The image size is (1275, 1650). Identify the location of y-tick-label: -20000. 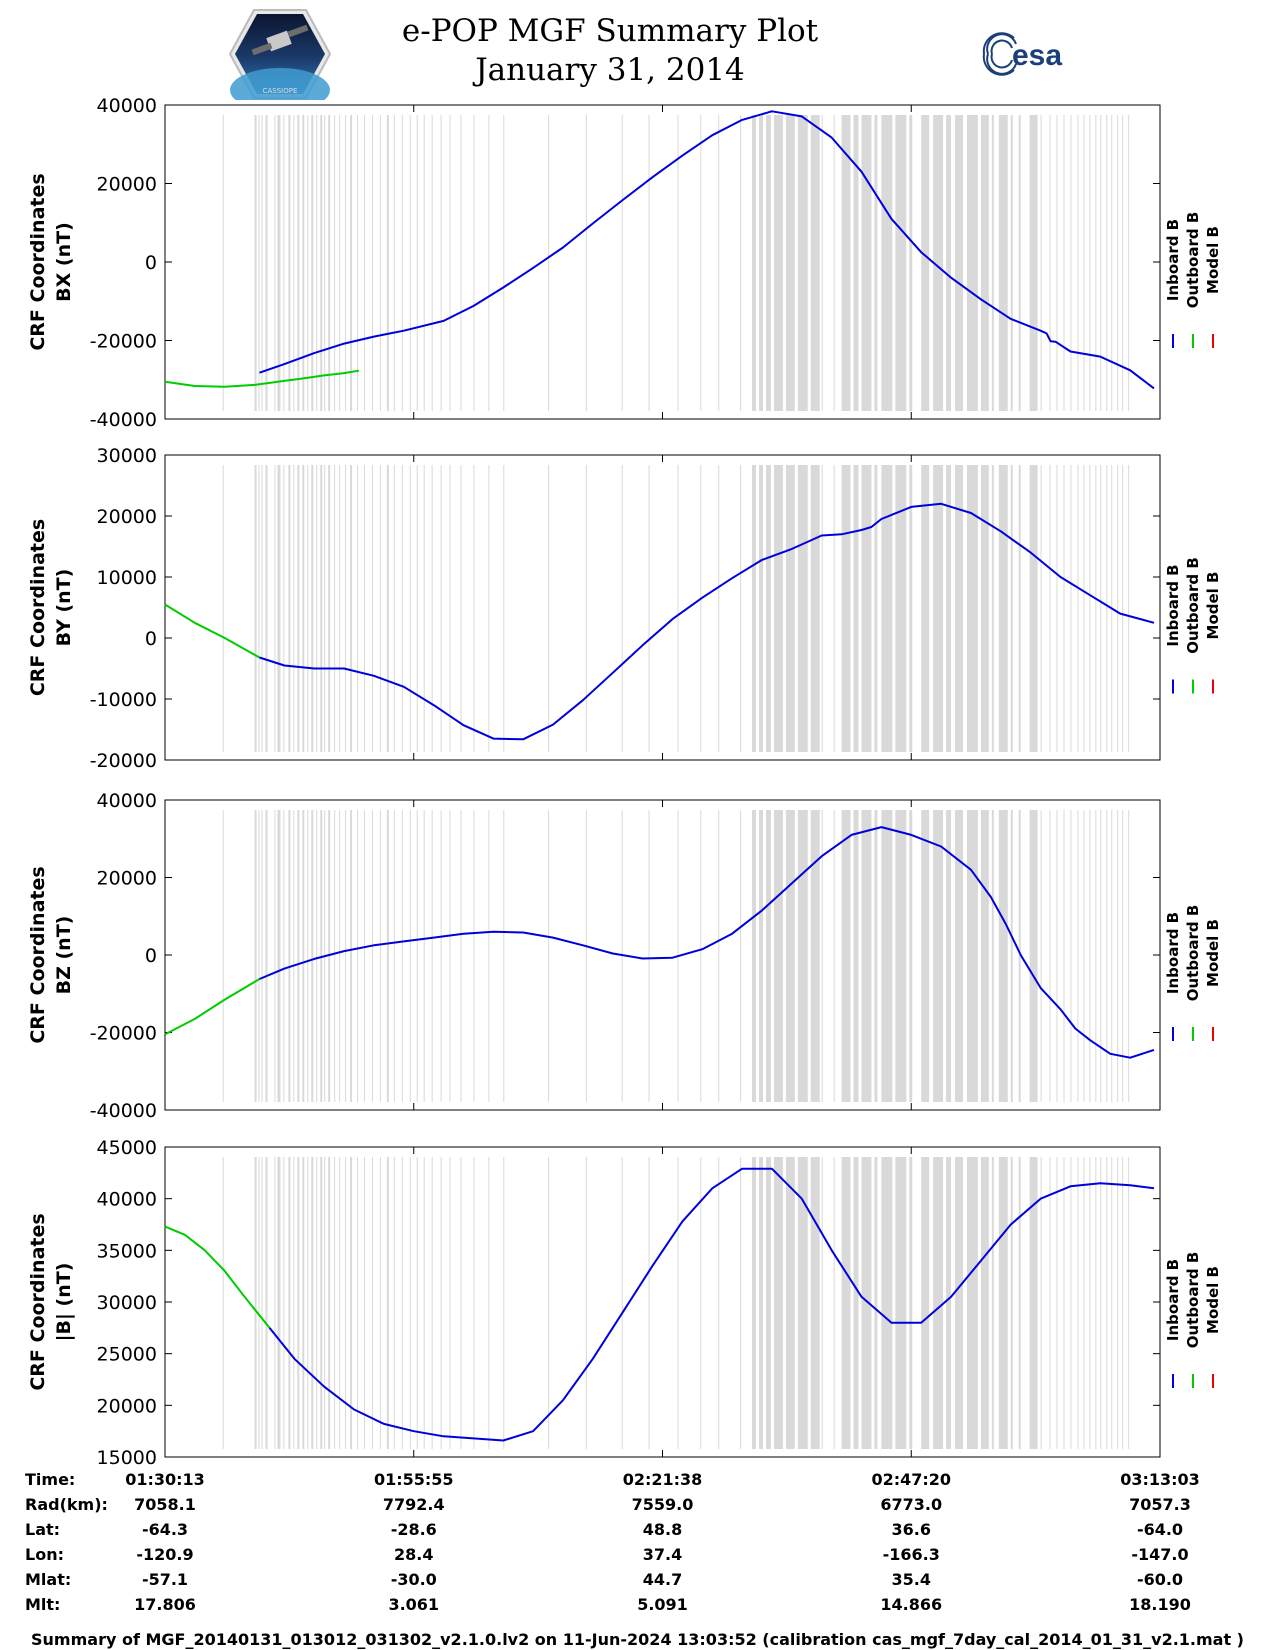
(123, 1034).